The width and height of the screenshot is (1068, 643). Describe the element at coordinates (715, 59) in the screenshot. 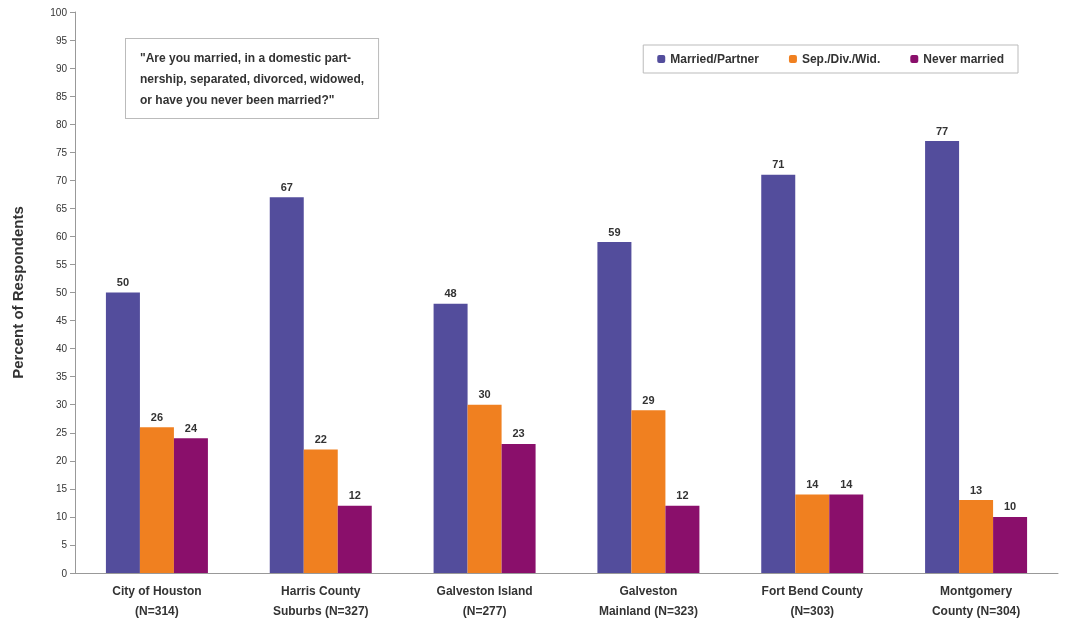

I see `legend-label: Married/Partner` at that location.